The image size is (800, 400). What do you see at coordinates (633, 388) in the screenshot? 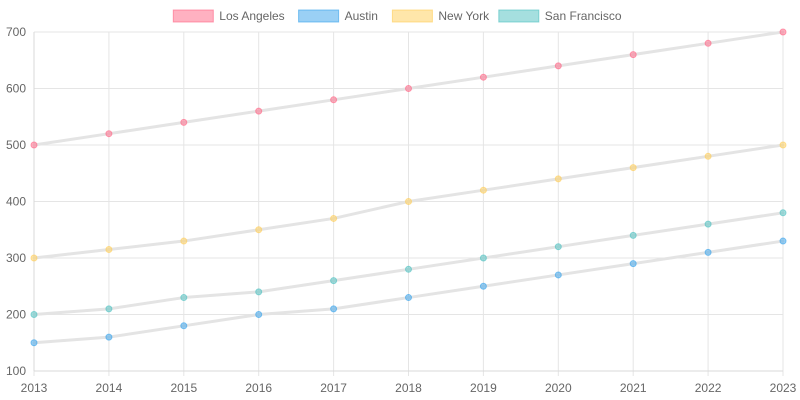
I see `x-tick-label: 2021` at bounding box center [633, 388].